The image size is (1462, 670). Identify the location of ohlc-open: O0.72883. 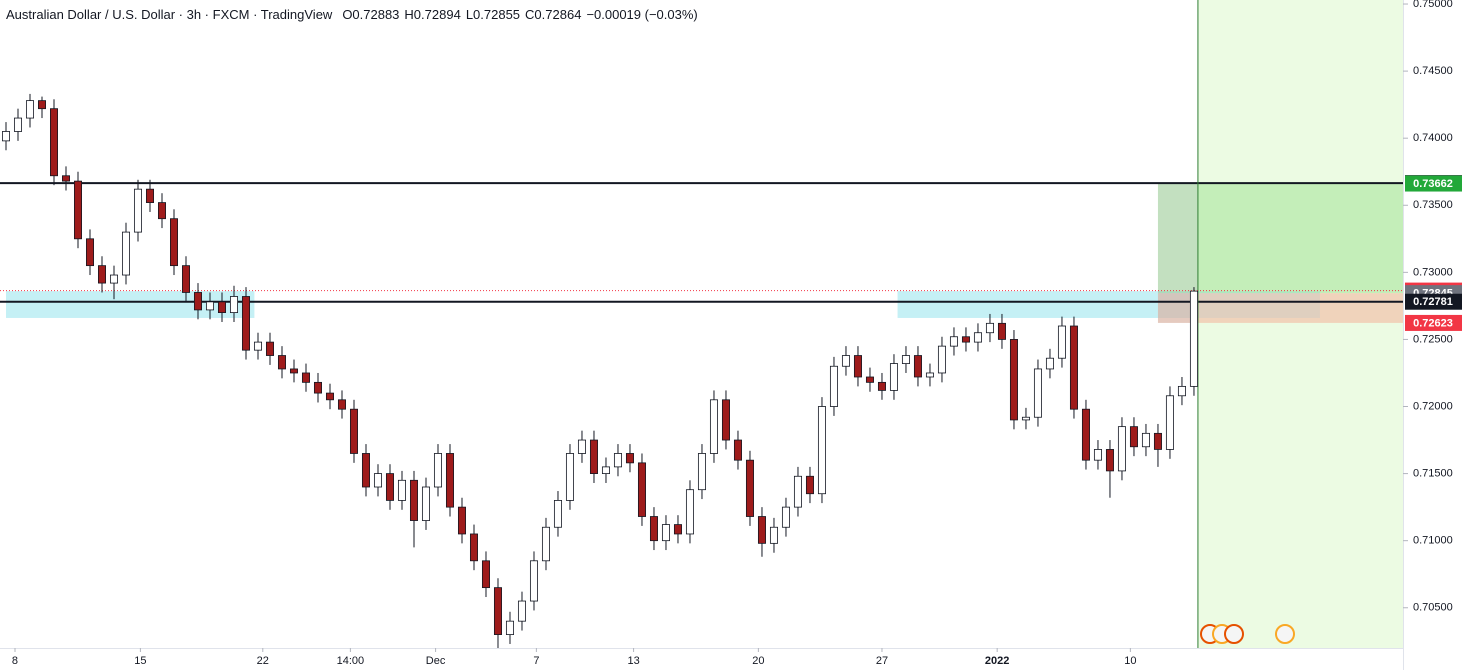
(370, 14).